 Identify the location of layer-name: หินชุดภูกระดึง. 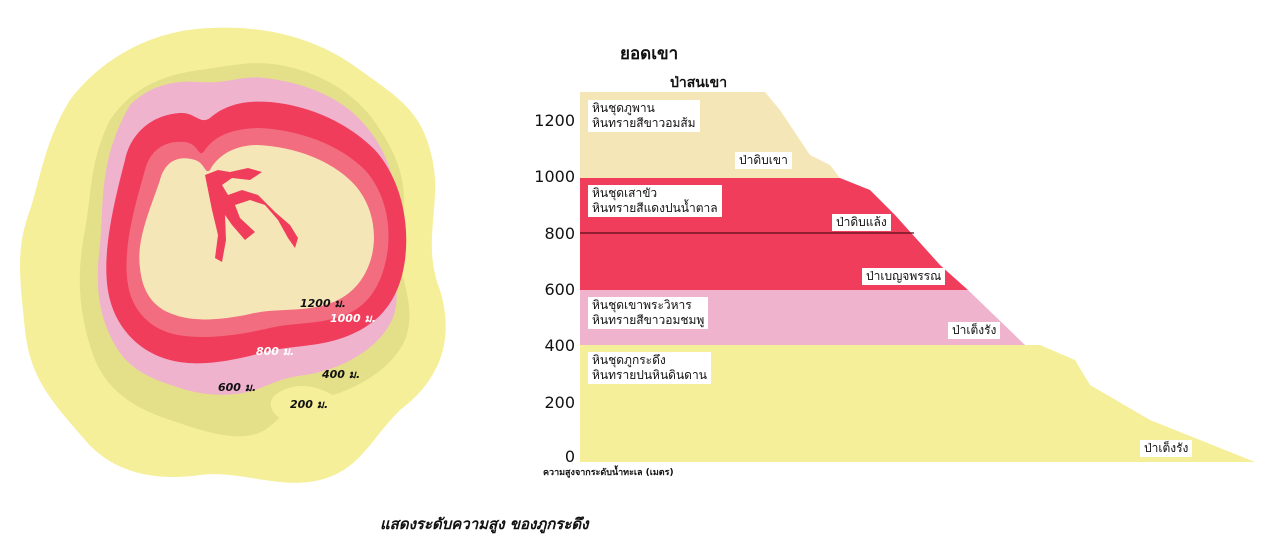
(629, 360).